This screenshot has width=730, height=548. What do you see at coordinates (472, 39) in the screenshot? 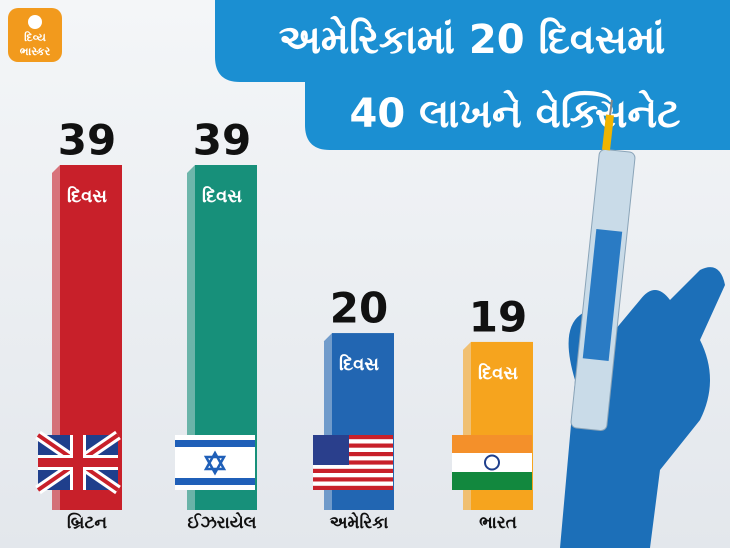
I see `title-line: અમેરિકામાં 20 દિવસમાં` at bounding box center [472, 39].